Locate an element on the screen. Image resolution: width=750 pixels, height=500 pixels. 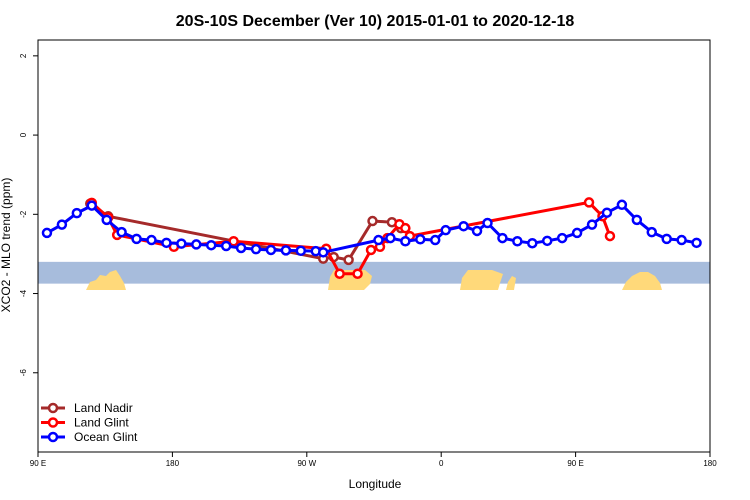
y-tick-label: -2 is located at coordinates (23, 214).